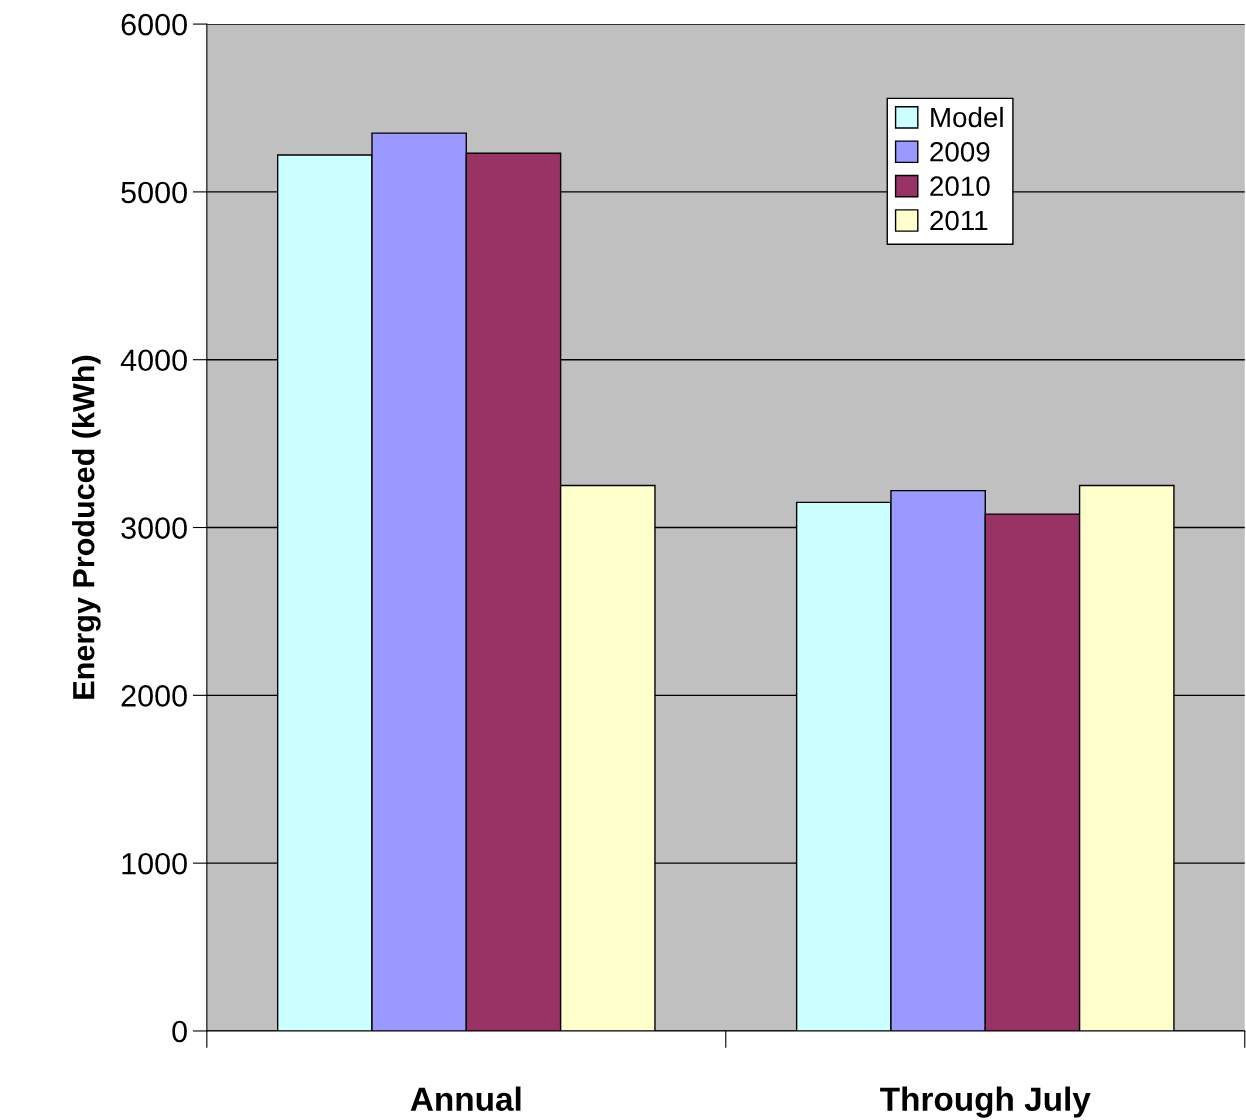 This screenshot has width=1246, height=1120. What do you see at coordinates (967, 117) in the screenshot?
I see `legend-label: Model` at bounding box center [967, 117].